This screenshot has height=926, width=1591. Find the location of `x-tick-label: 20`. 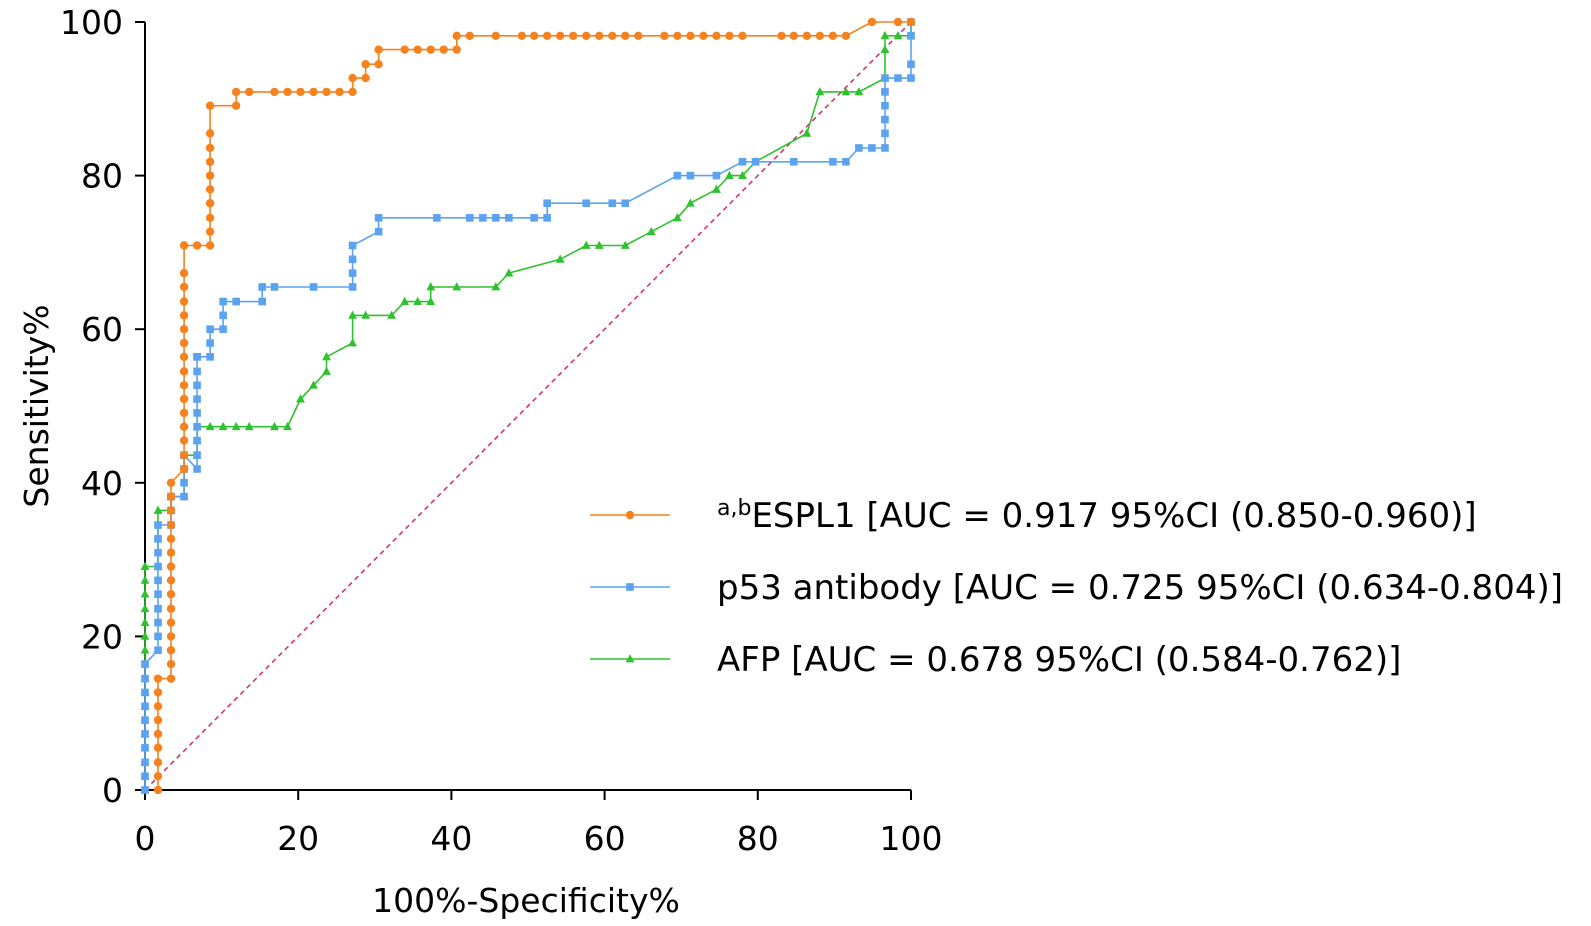

x-tick-label: 20 is located at coordinates (298, 838).